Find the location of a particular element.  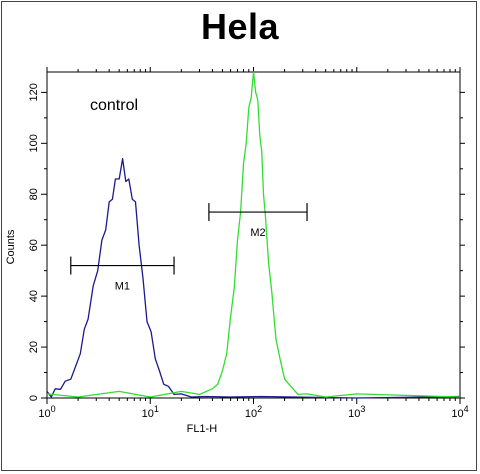

x-axis-title: FL1-H is located at coordinates (202, 429).